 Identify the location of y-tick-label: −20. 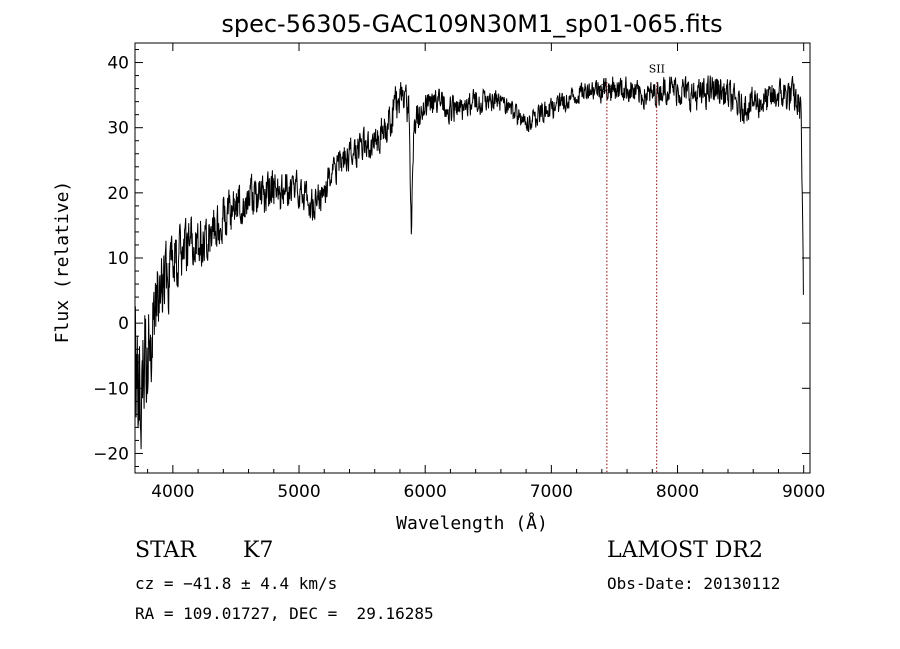
(111, 454).